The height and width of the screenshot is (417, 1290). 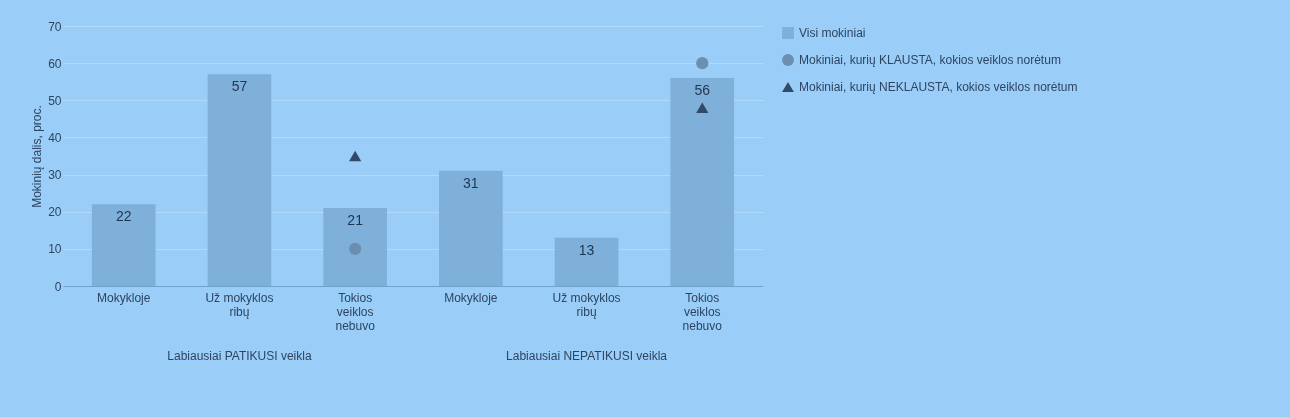 I want to click on y-tick-label: 20, so click(x=55, y=212).